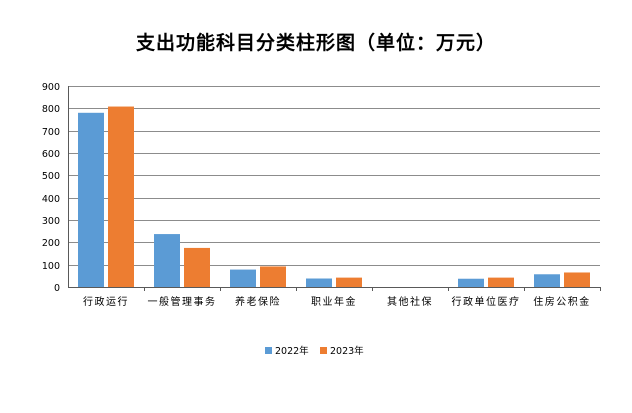 The width and height of the screenshot is (632, 413). I want to click on y-tick-label: 800, so click(51, 109).